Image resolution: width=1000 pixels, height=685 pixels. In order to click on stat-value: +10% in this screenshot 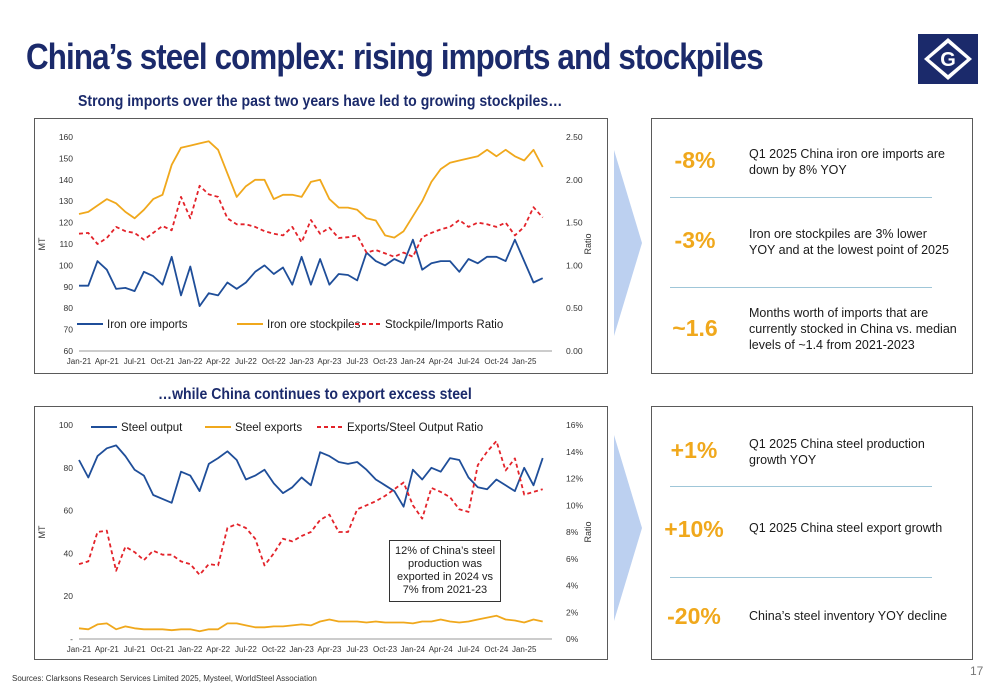, I will do `click(694, 529)`.